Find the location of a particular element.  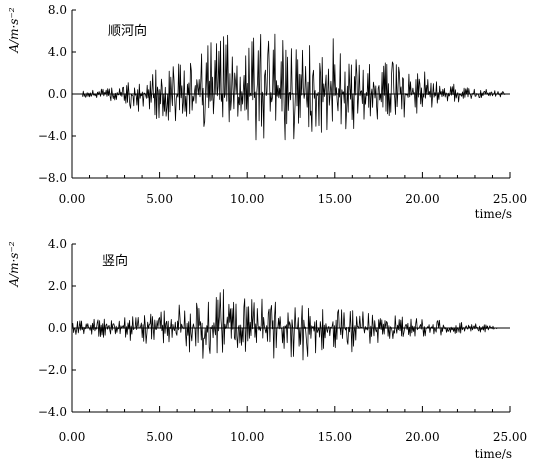

y-tick-label: −8.0 is located at coordinates (52, 178).